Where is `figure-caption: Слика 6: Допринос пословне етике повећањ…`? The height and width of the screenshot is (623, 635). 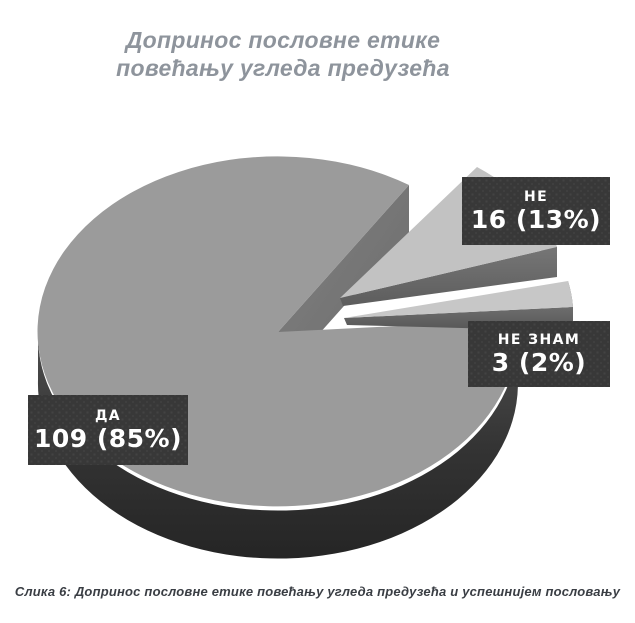
figure-caption: Слика 6: Допринос пословне етике повећањ… is located at coordinates (317, 591).